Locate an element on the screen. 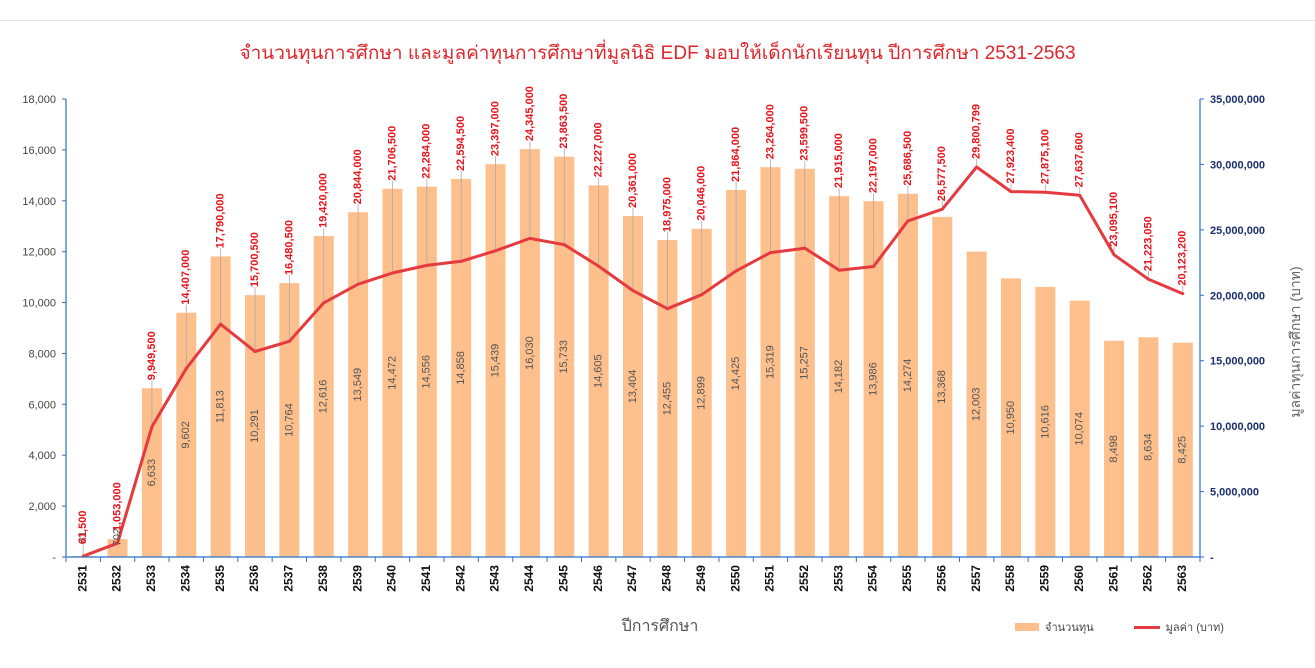 Image resolution: width=1315 pixels, height=668 pixels. line-value-label: 14,407,000 is located at coordinates (186, 277).